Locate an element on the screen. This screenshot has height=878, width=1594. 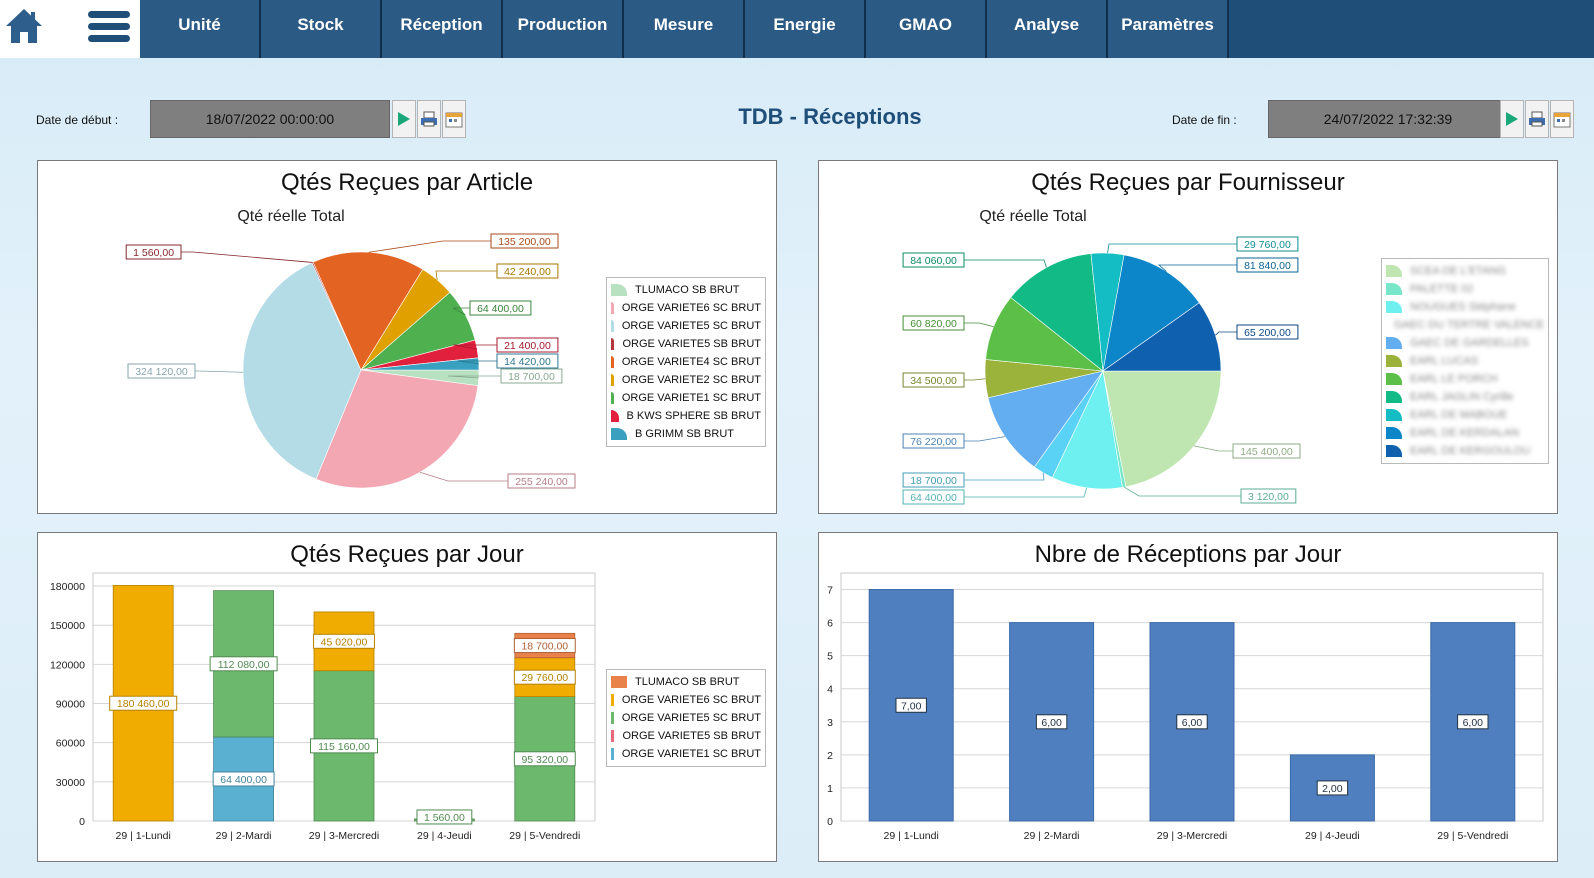
legend-item: ORGE VARIETE1 SC BRUT is located at coordinates (686, 398).